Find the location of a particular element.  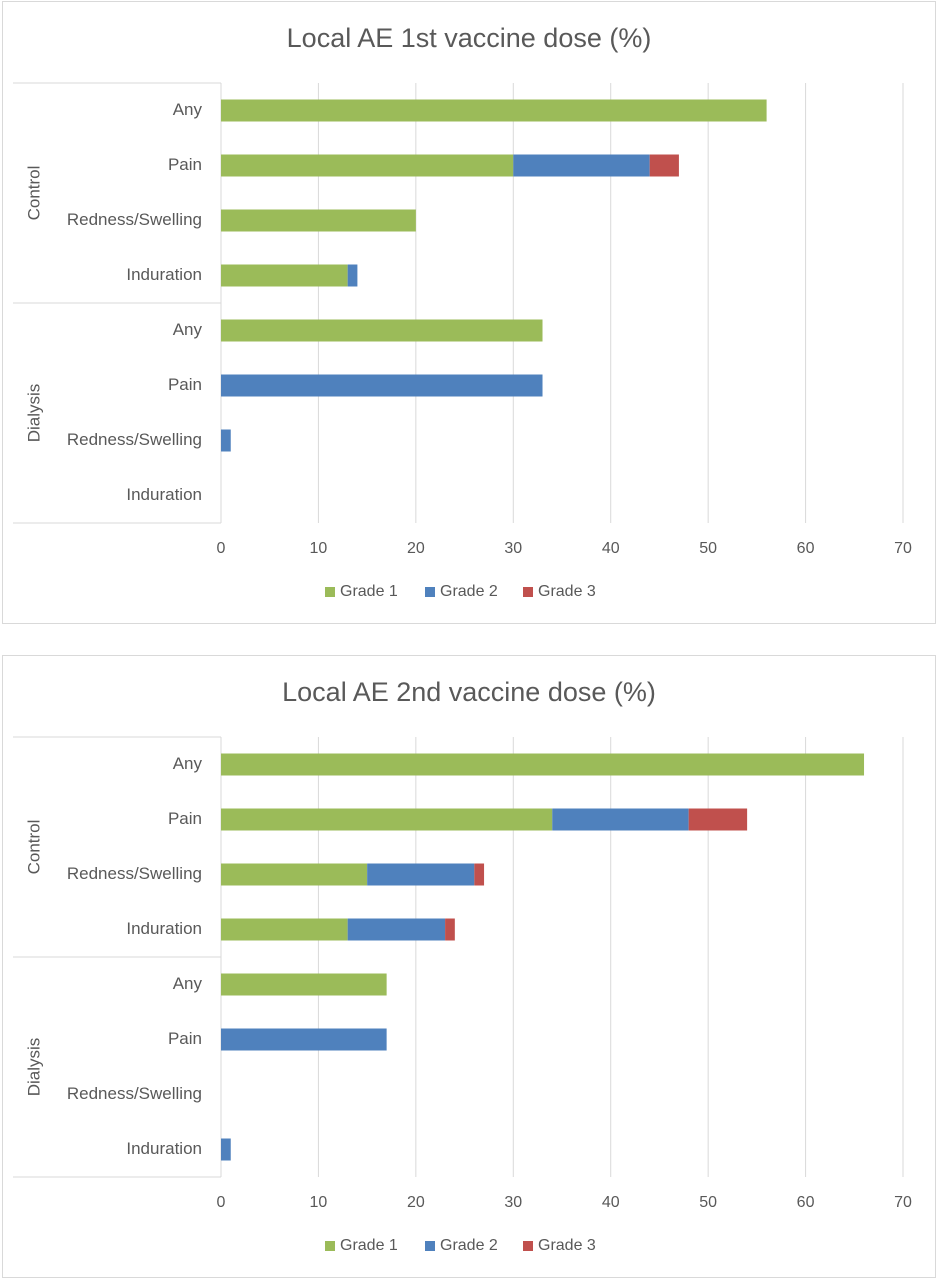

chart-title: Local AE 2nd vaccine dose (%) is located at coordinates (469, 692).